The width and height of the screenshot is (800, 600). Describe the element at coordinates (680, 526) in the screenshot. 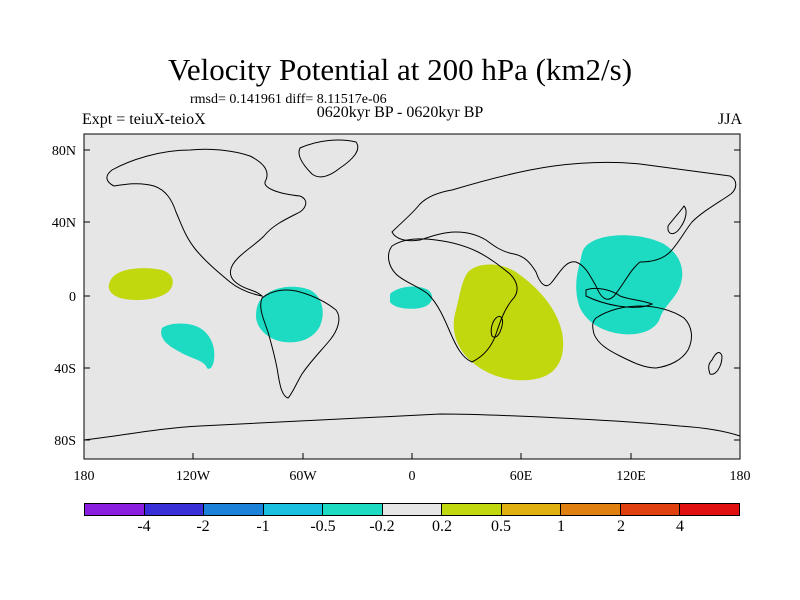

I see `colorbar-label: 4` at that location.